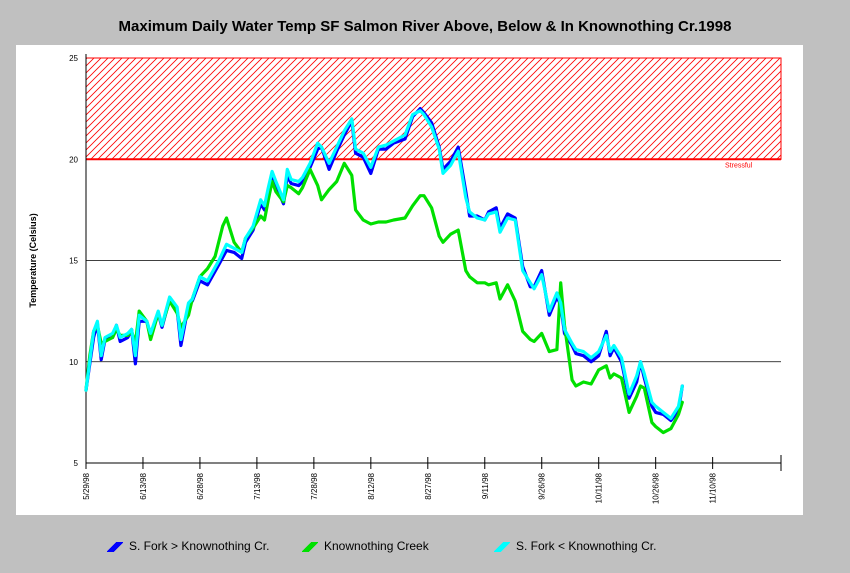 Image resolution: width=850 pixels, height=573 pixels. What do you see at coordinates (86, 485) in the screenshot?
I see `x-tick-label: 5/29/98` at bounding box center [86, 485].